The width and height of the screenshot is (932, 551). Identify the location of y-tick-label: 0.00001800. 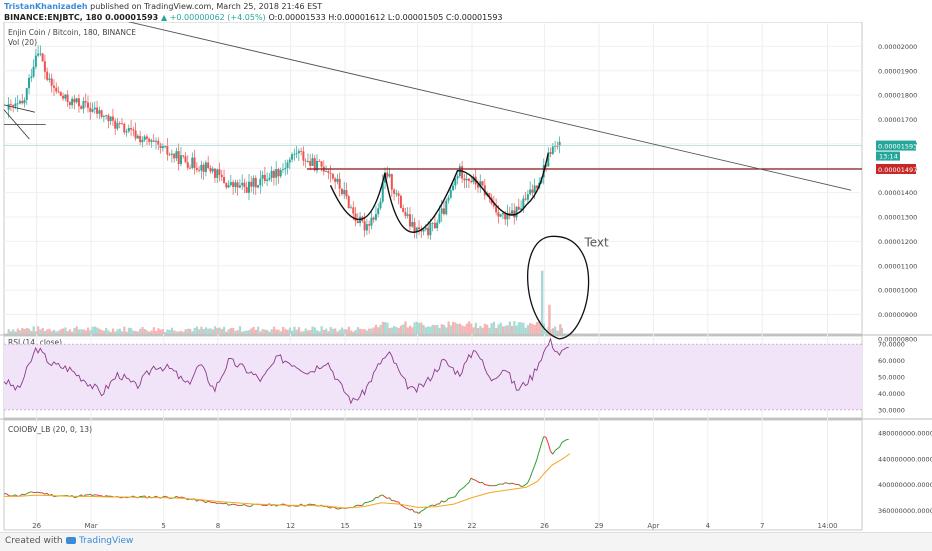
(897, 96).